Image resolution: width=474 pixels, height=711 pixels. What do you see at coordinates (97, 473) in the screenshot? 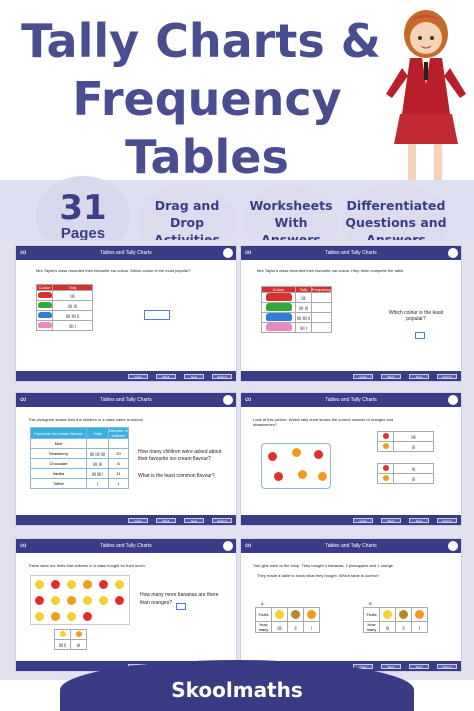
I see `tally-cell: |||| |||| |` at bounding box center [97, 473].